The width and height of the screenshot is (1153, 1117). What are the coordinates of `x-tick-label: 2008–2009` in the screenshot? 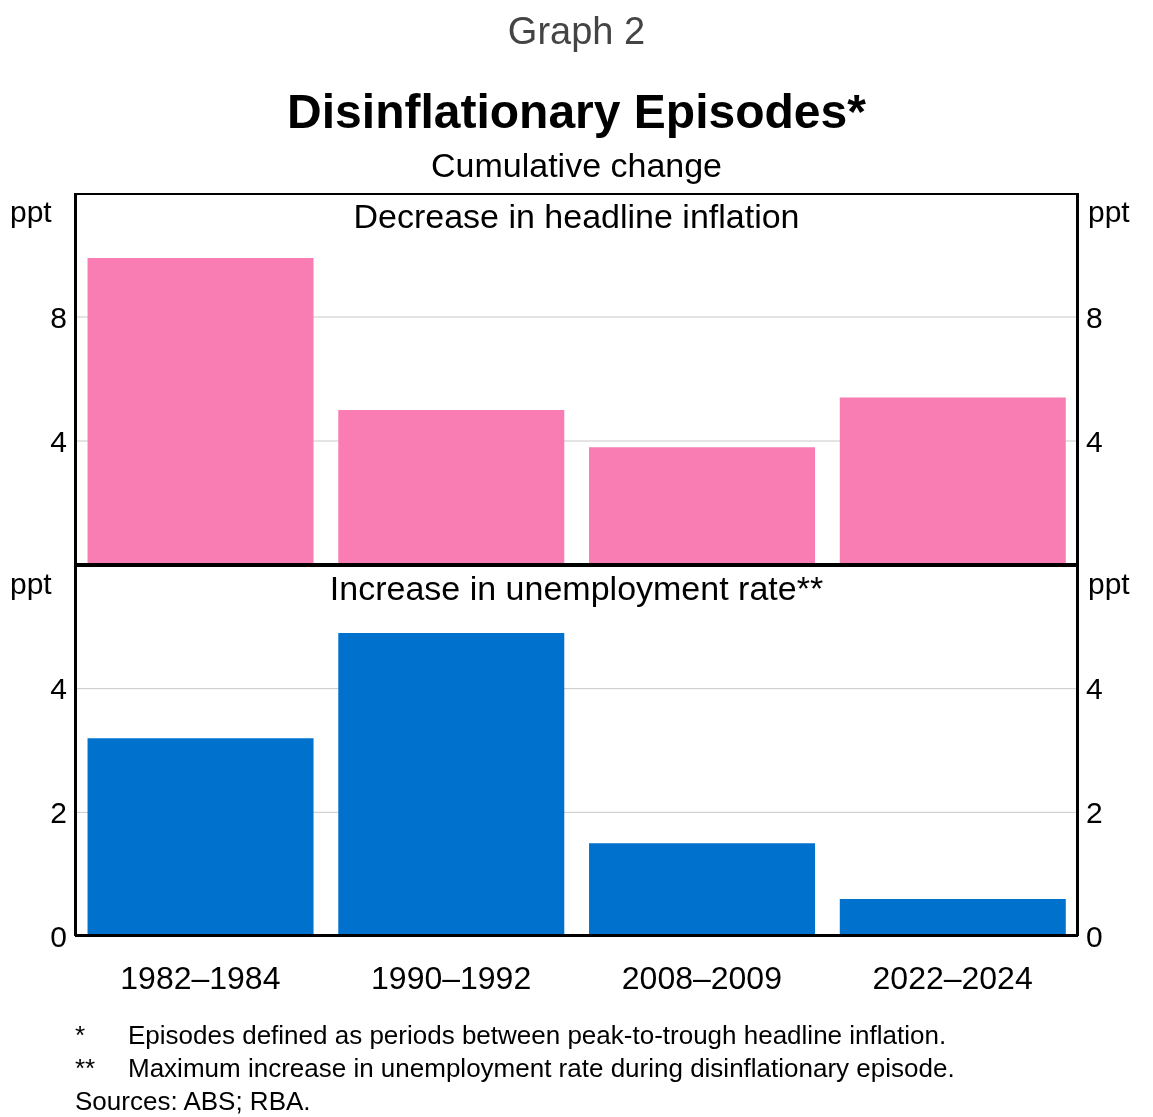 It's located at (701, 977).